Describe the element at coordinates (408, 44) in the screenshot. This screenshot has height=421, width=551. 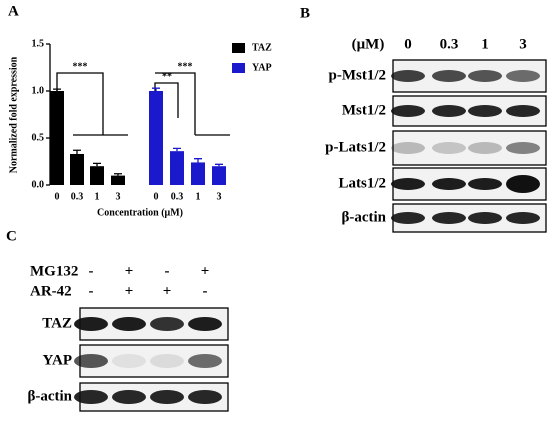
I see `lane-label: 0` at that location.